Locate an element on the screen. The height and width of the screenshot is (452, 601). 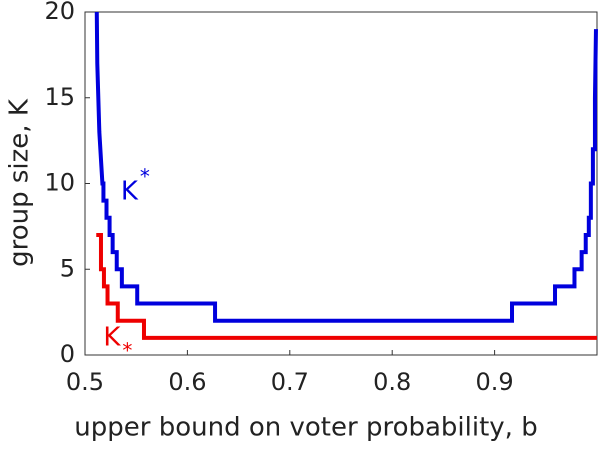
x-tick-label: 0.7 is located at coordinates (290, 382).